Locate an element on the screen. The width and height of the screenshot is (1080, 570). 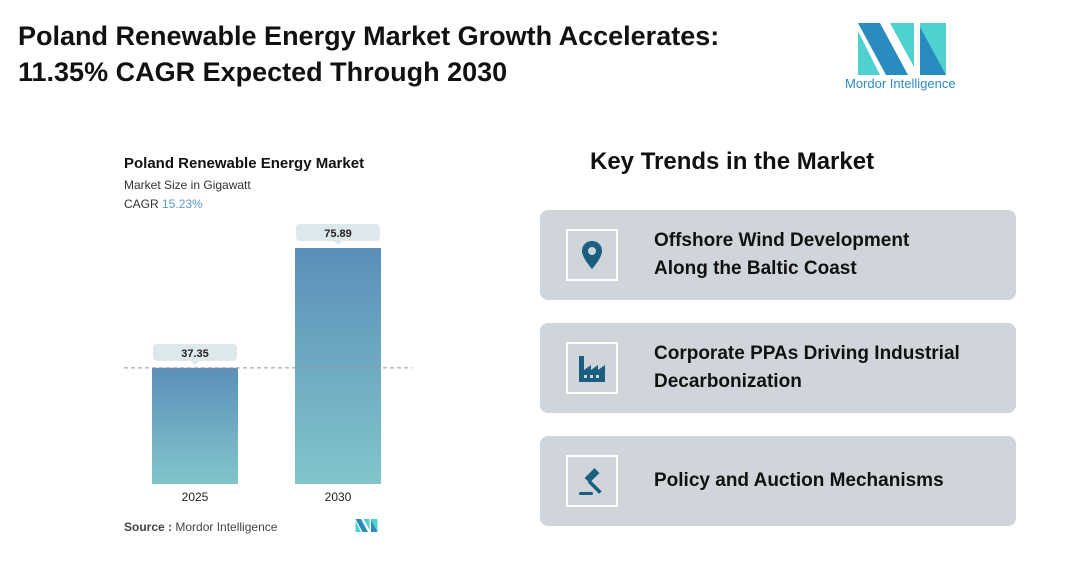
trend-card-policy-auction: Policy and Auction Mechanisms is located at coordinates (778, 481).